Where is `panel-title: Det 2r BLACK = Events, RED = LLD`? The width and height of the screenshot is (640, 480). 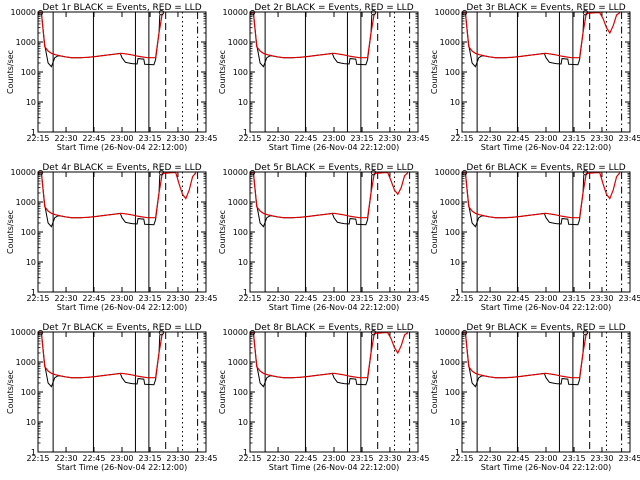 panel-title: Det 2r BLACK = Events, RED = LLD is located at coordinates (333, 8).